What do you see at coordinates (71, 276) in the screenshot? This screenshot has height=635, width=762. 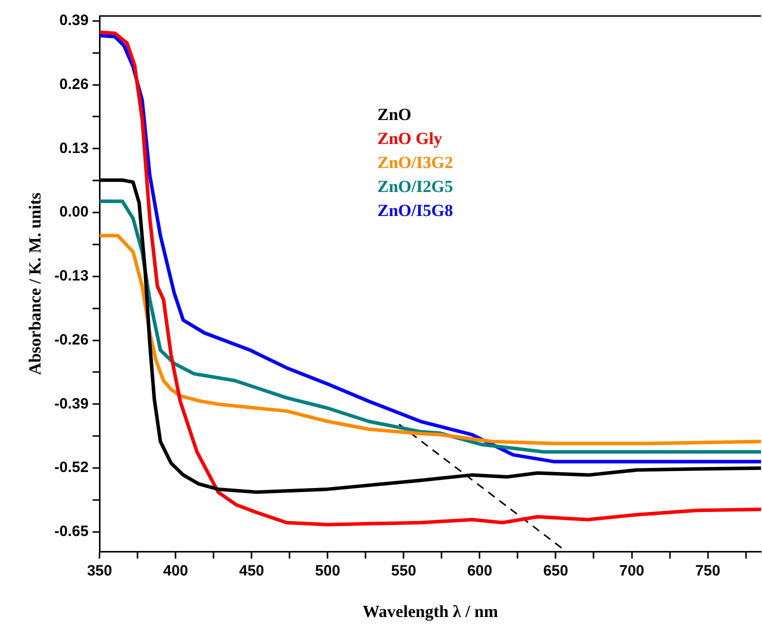 I see `y-tick-label: -0.13` at bounding box center [71, 276].